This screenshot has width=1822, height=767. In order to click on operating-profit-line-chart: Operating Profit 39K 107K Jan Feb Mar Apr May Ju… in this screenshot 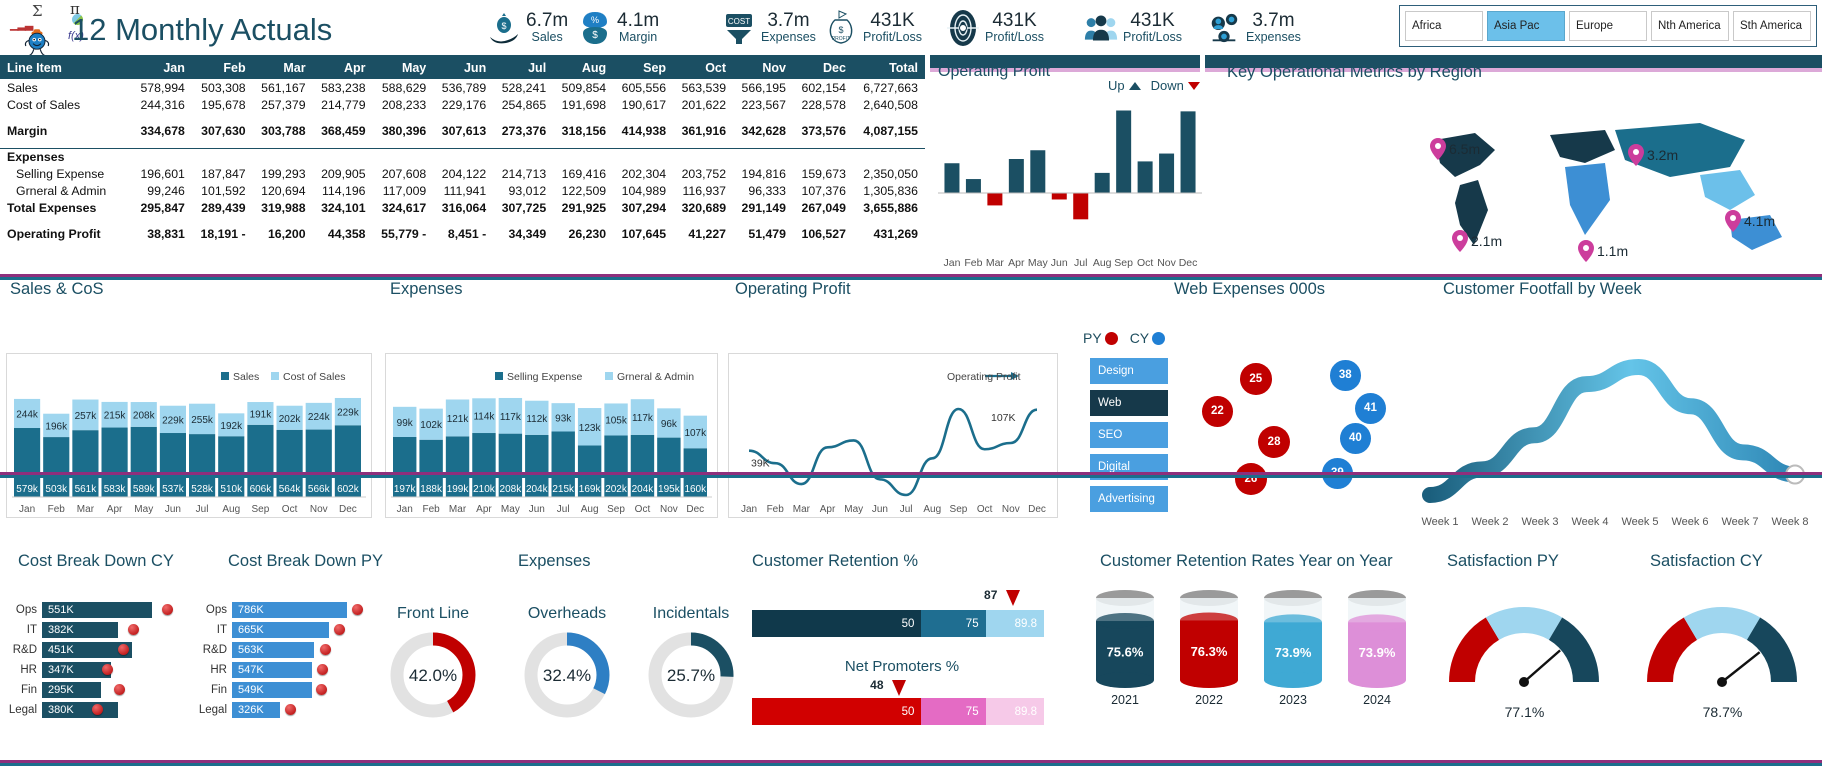, I will do `click(893, 435)`.